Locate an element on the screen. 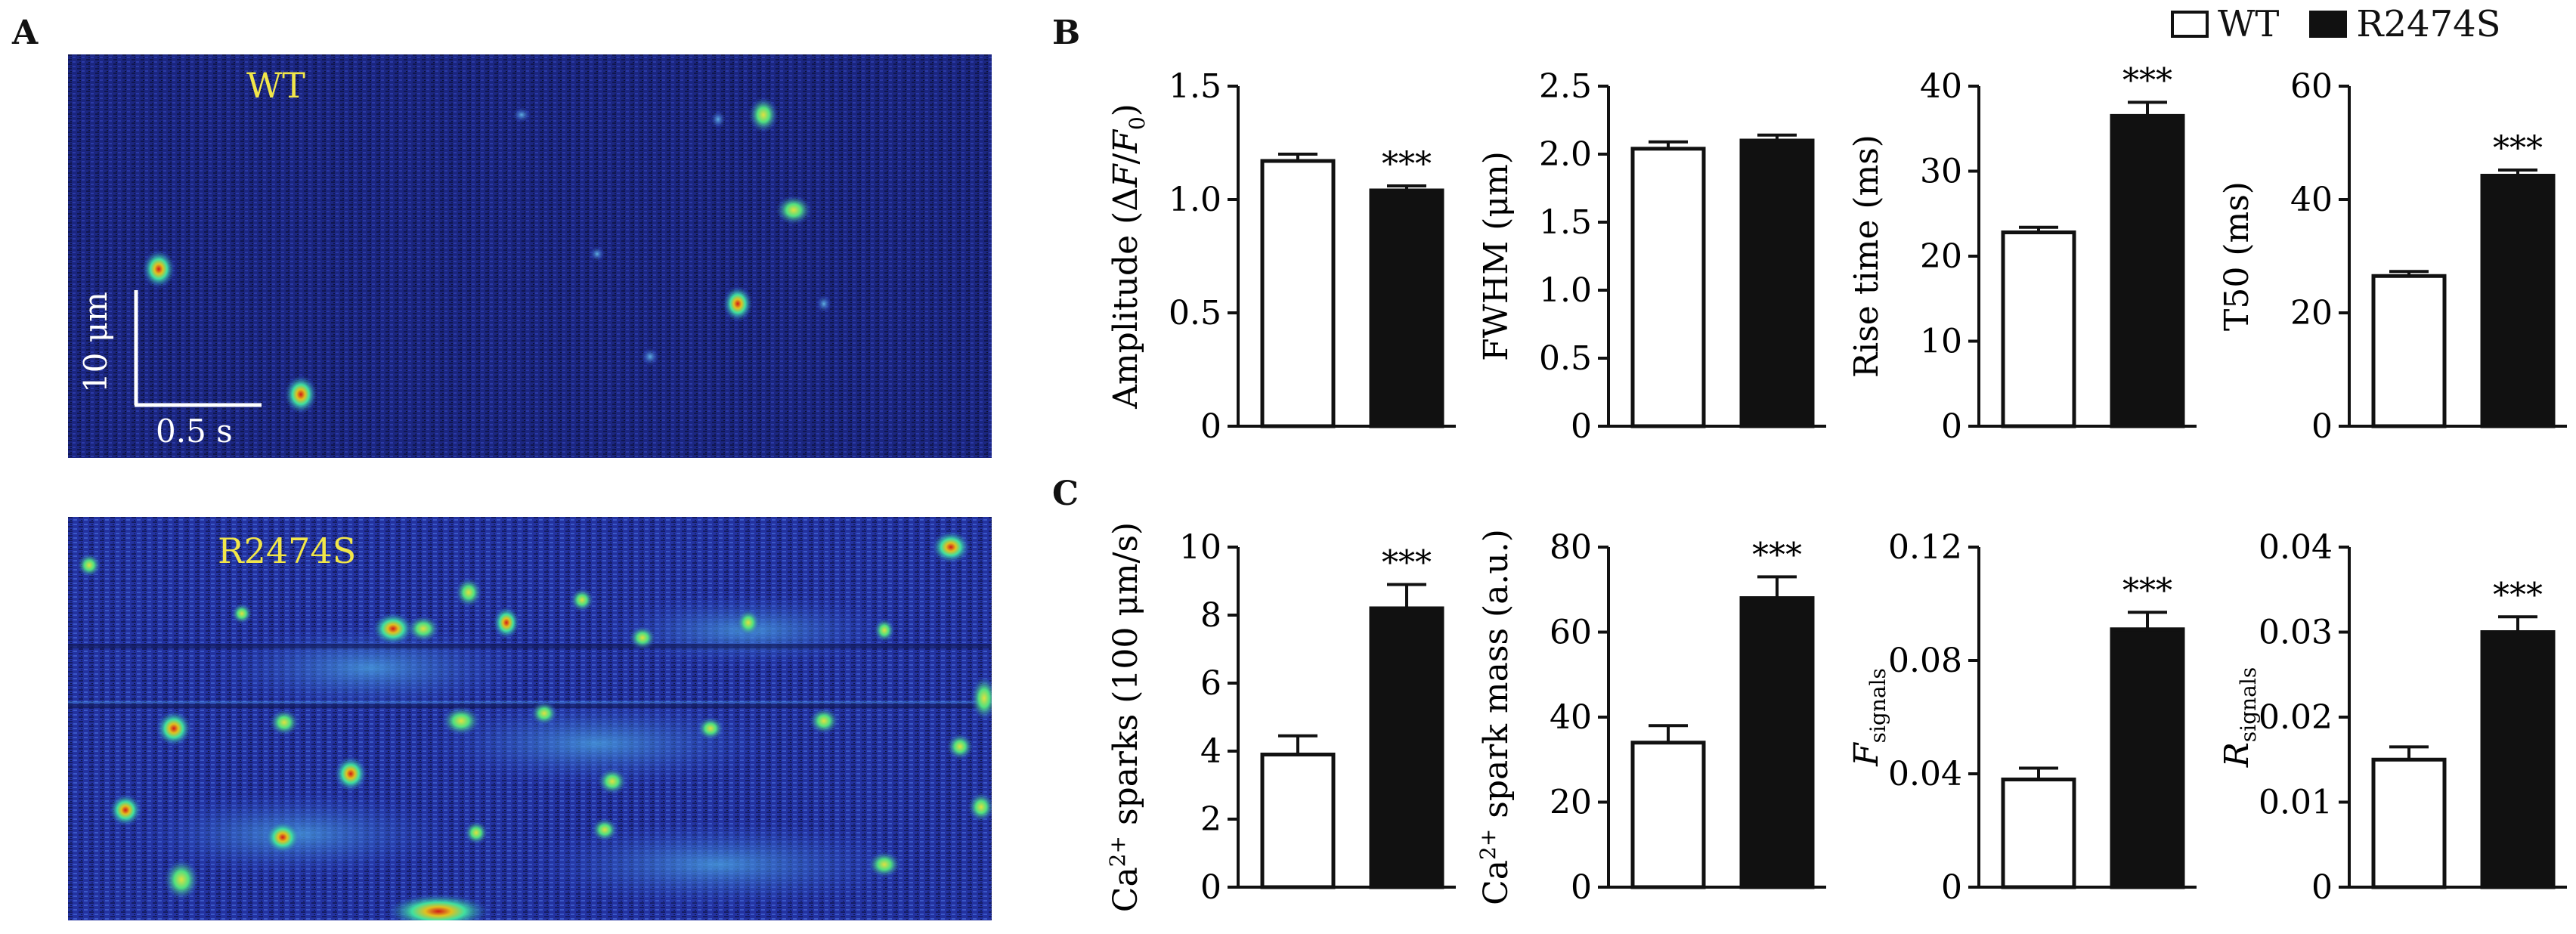  y-axis-label: Amplitude (ΔF/F0) is located at coordinates (1128, 257).